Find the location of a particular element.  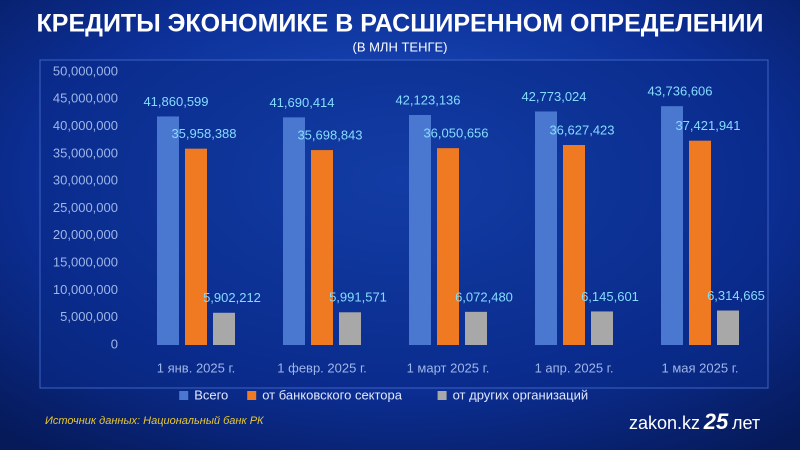

value-label: 41,860,599 is located at coordinates (175, 101).